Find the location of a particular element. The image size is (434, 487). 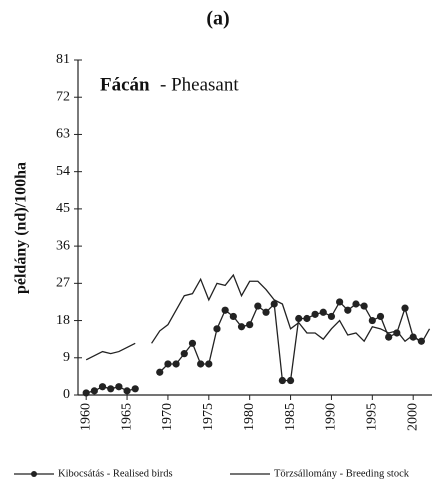

y-axis-label: példány (nd)/100ha is located at coordinates (21, 228).